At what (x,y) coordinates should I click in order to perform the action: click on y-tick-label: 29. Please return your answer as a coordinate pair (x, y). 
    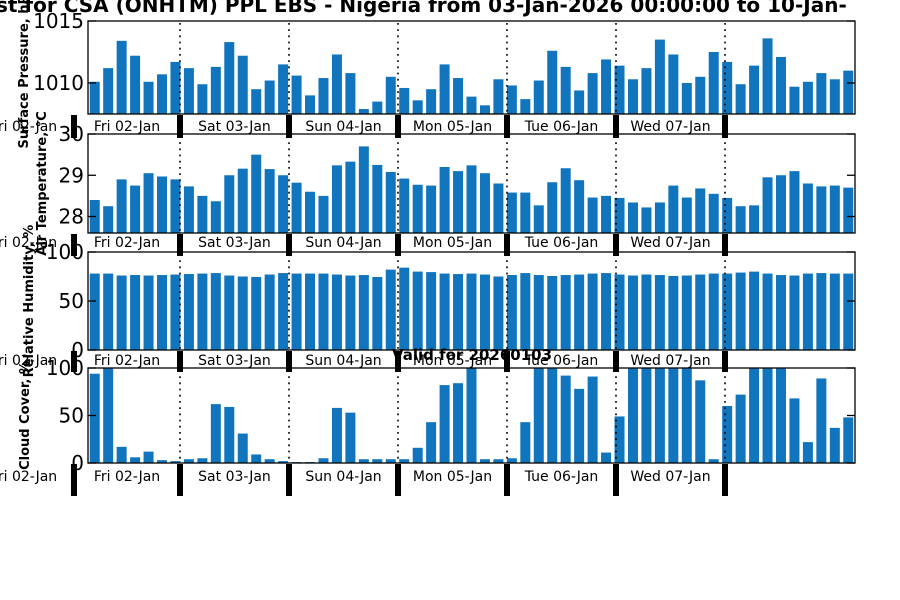
    Looking at the image, I should click on (71, 175).